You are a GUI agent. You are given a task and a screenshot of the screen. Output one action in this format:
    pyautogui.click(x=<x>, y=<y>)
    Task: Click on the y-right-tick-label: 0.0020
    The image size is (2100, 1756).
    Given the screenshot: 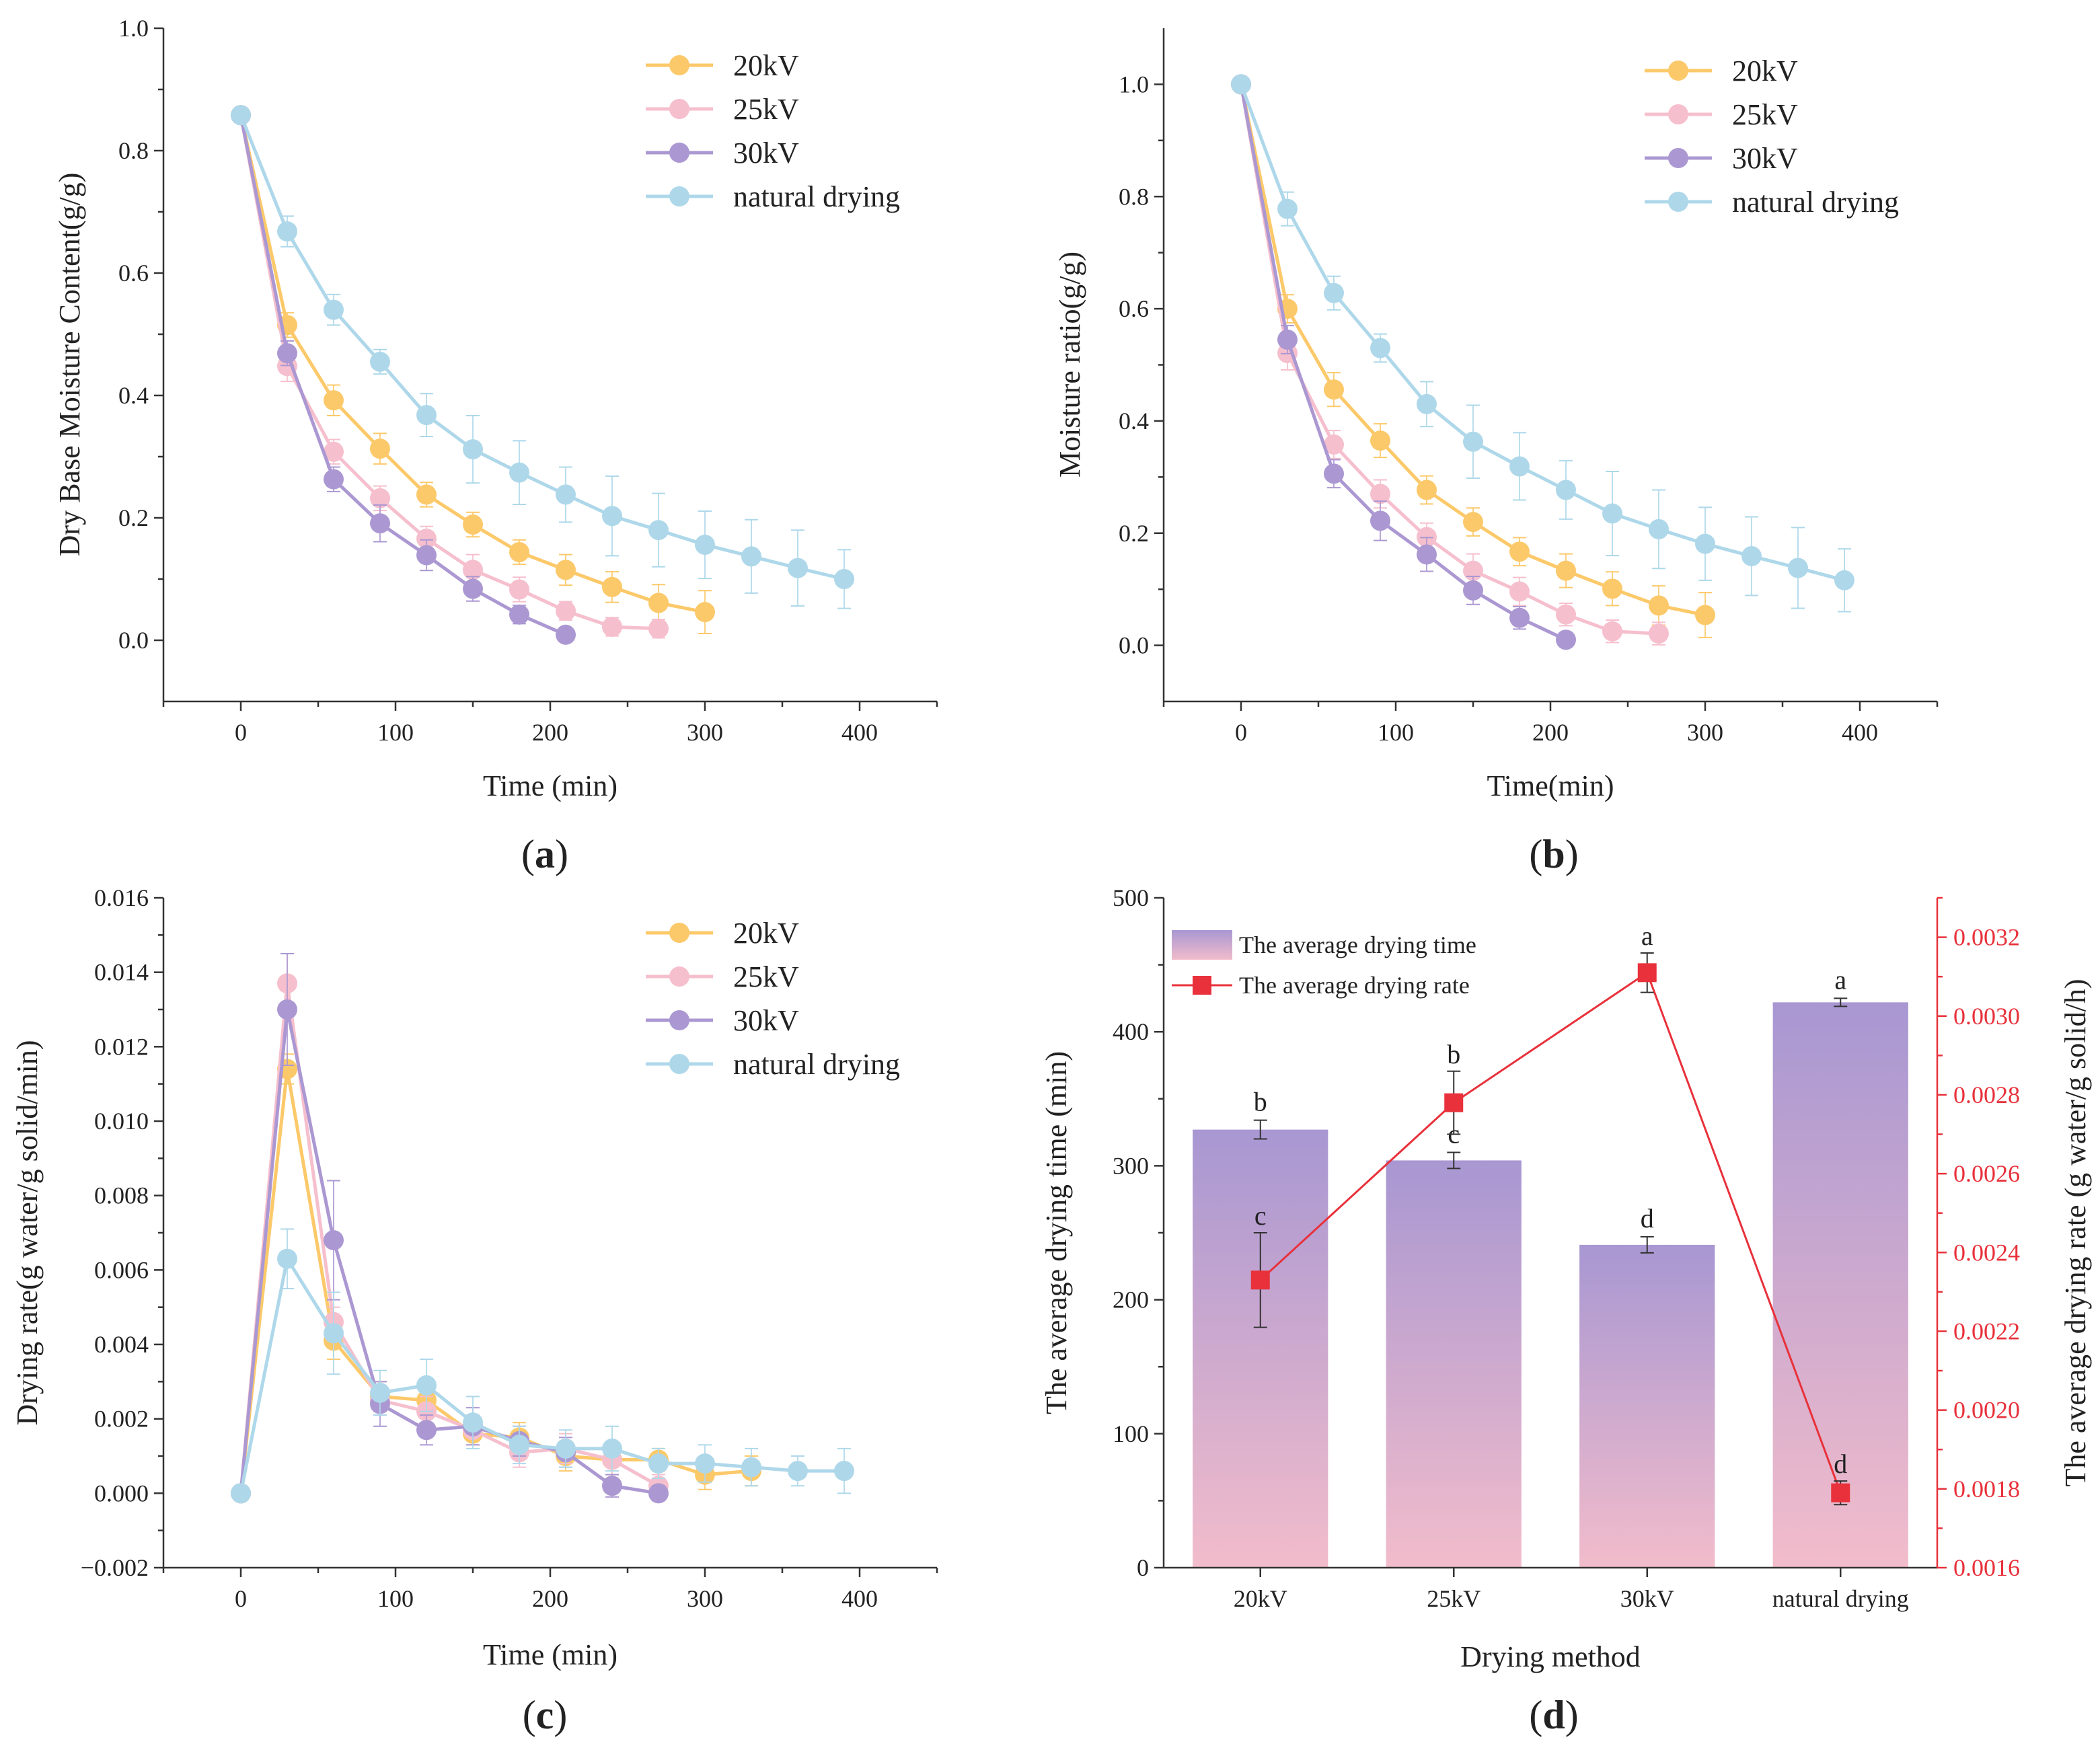 What is the action you would take?
    pyautogui.click(x=1987, y=1410)
    